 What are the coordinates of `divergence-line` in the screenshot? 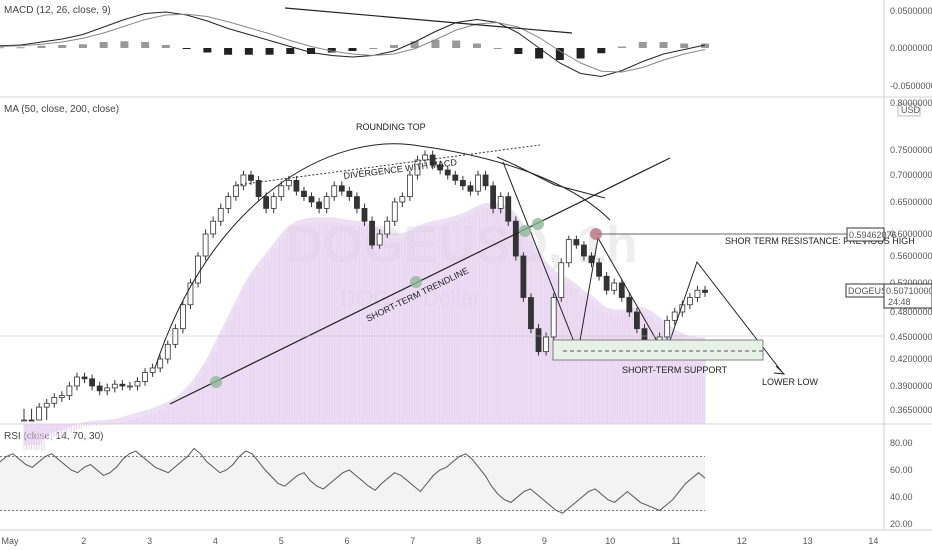 It's located at (388, 165).